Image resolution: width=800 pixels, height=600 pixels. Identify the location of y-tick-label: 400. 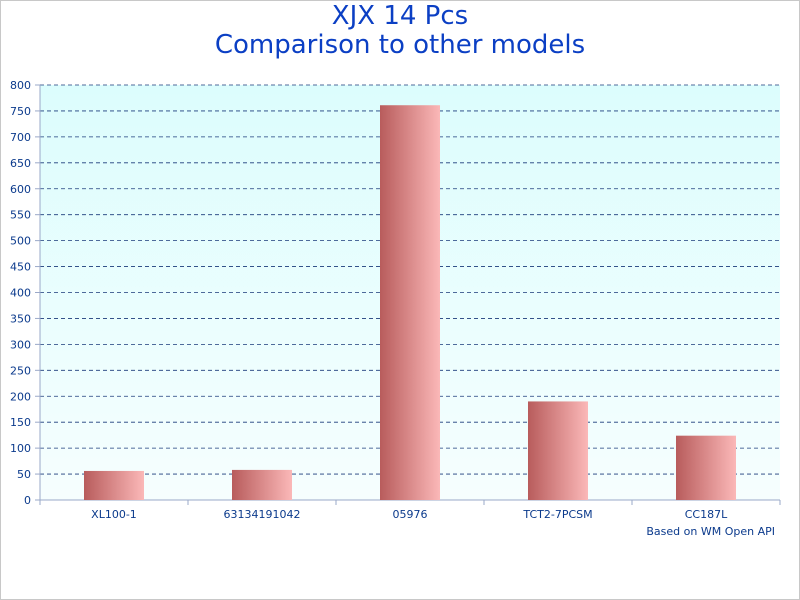
(20, 293).